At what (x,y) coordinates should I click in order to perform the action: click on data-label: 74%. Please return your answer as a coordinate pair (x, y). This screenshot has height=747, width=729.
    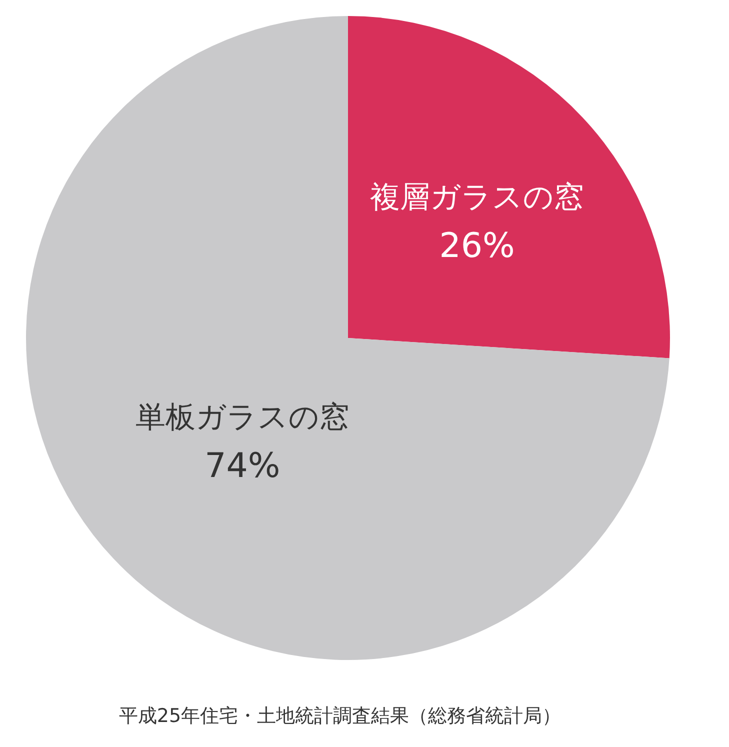
    Looking at the image, I should click on (242, 466).